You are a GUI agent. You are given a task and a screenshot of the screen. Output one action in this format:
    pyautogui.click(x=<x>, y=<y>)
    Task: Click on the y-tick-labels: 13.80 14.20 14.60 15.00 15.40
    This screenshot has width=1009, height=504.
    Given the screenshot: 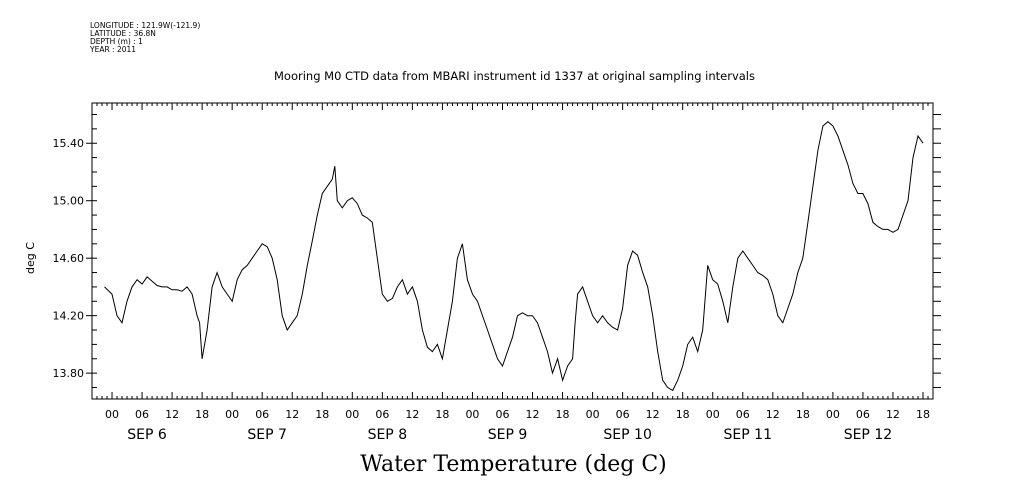 What is the action you would take?
    pyautogui.click(x=72, y=258)
    